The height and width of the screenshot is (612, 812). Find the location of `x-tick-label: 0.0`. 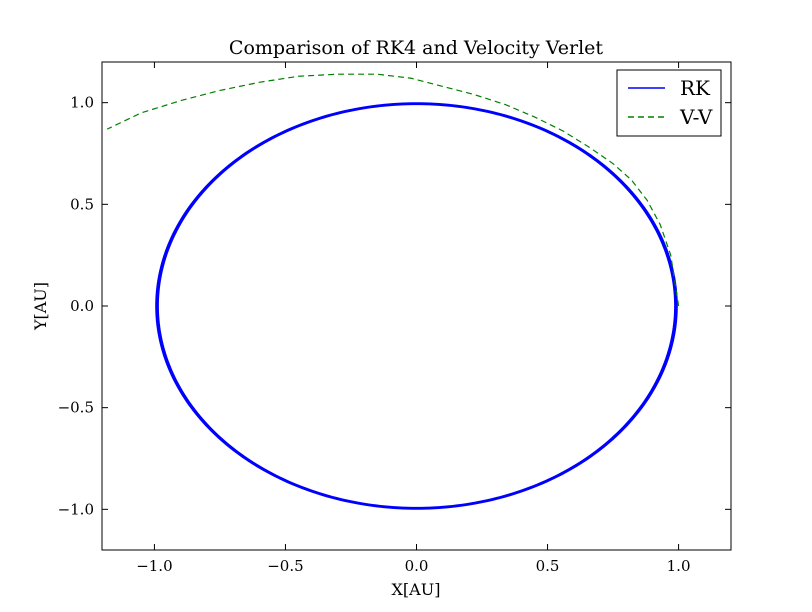

x-tick-label: 0.0 is located at coordinates (417, 566).